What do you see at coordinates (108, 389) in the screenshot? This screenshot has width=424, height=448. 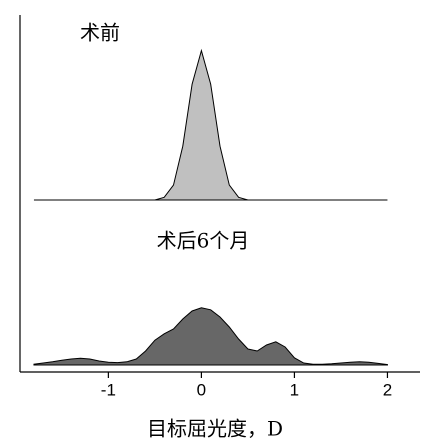 I see `x-tick-label: -1` at bounding box center [108, 389].